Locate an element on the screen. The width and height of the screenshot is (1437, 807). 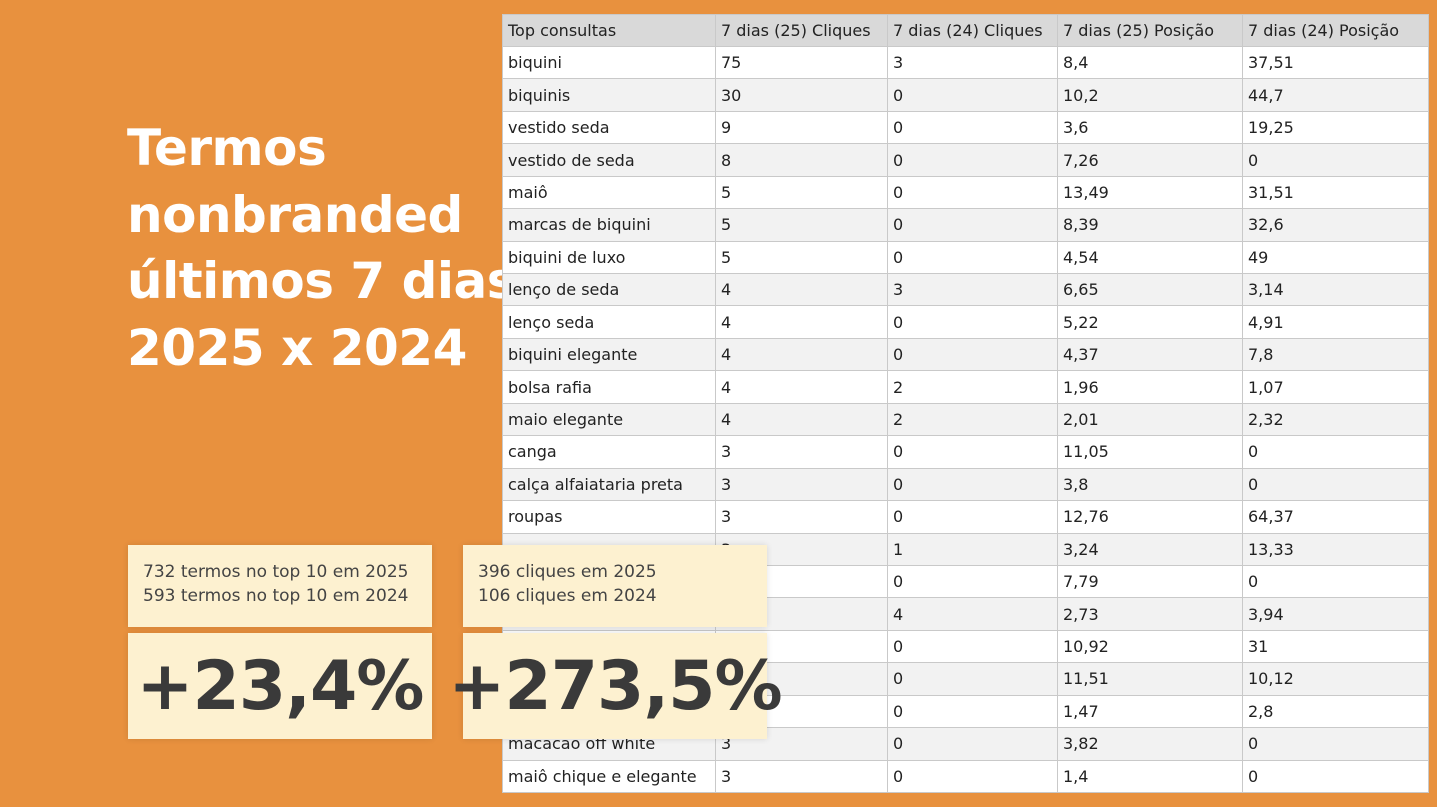
stat-line: 732 termos no top 10 em 2025 is located at coordinates (276, 572).